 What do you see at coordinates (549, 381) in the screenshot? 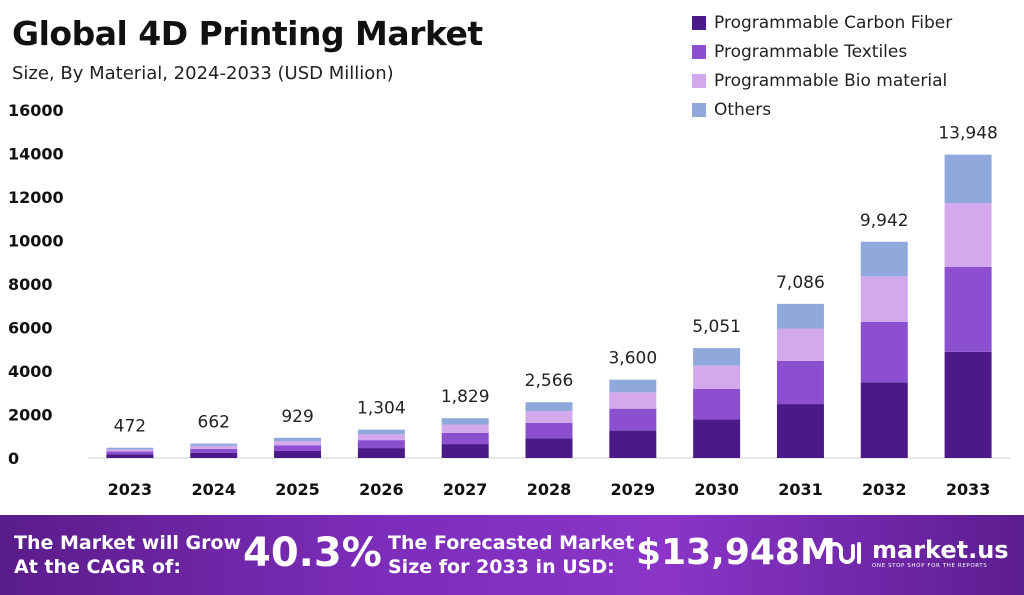
I see `bar-total-label: 2,566` at bounding box center [549, 381].